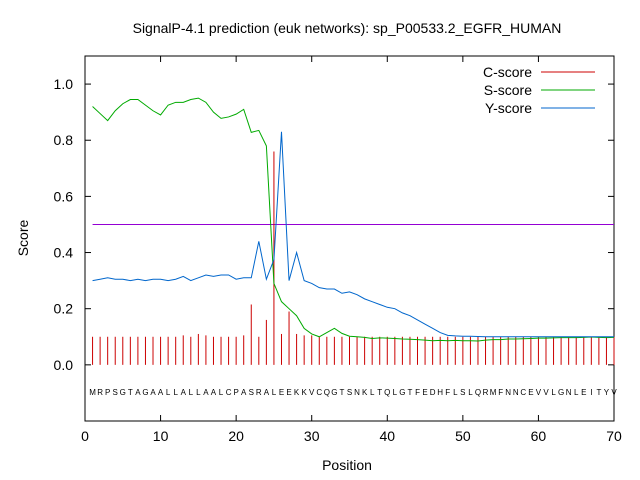 The height and width of the screenshot is (480, 640). I want to click on sequence-letter: D, so click(433, 392).